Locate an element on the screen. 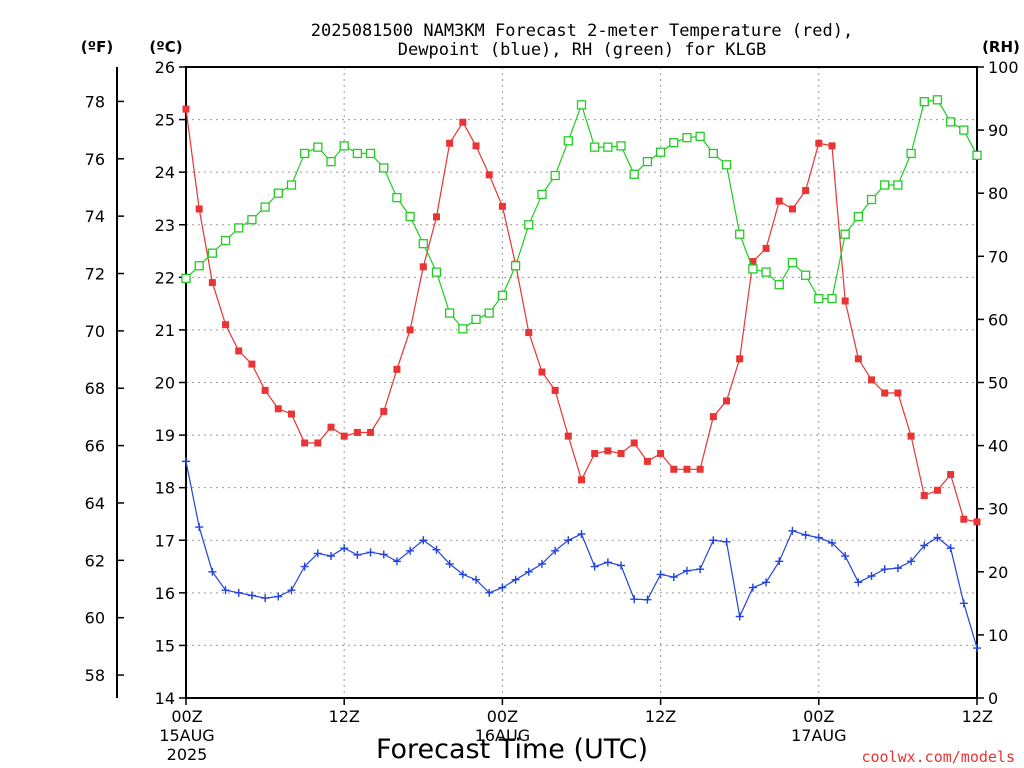 The width and height of the screenshot is (1024, 768). fahrenheit-tick-label: 70 is located at coordinates (95, 331).